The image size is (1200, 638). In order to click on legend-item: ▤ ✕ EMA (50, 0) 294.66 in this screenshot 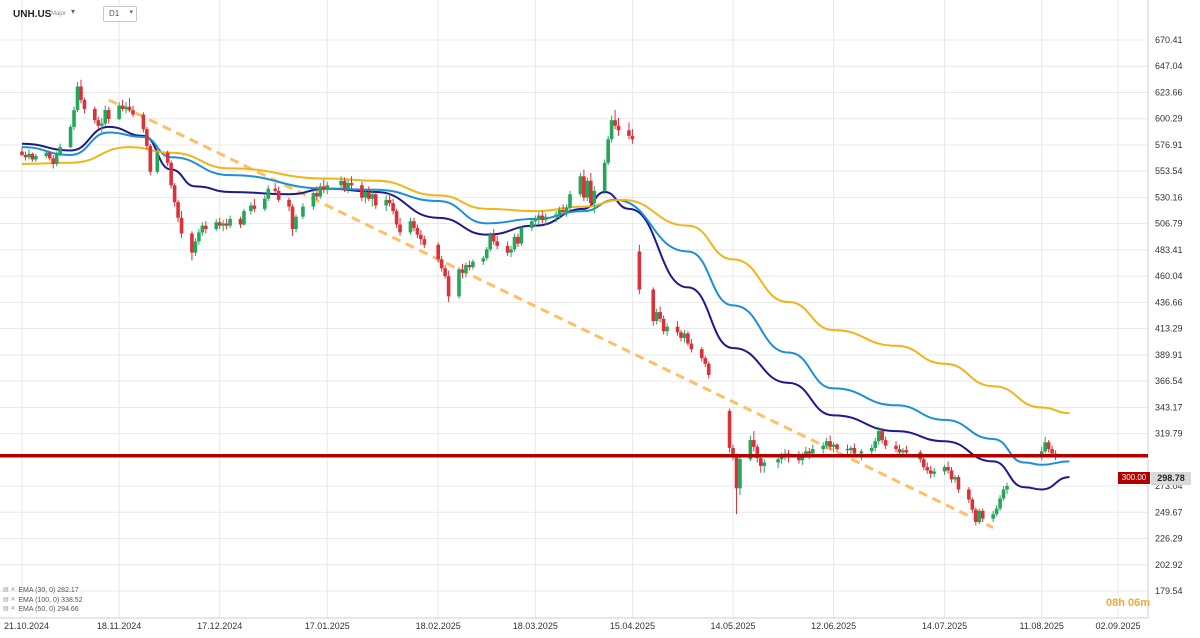, I will do `click(43, 610)`.